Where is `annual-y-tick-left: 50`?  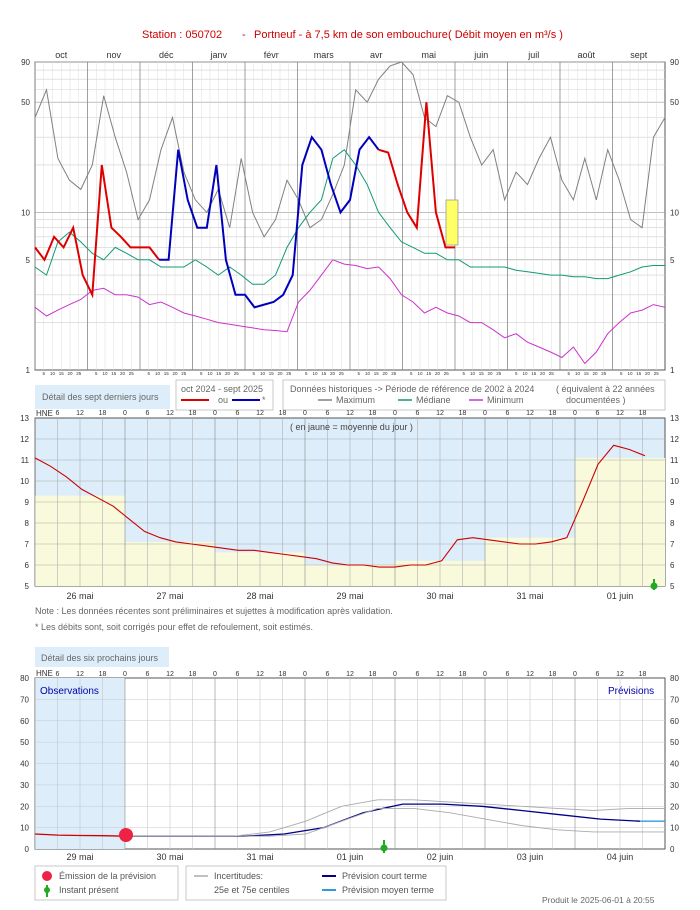
annual-y-tick-left: 50 is located at coordinates (25, 102).